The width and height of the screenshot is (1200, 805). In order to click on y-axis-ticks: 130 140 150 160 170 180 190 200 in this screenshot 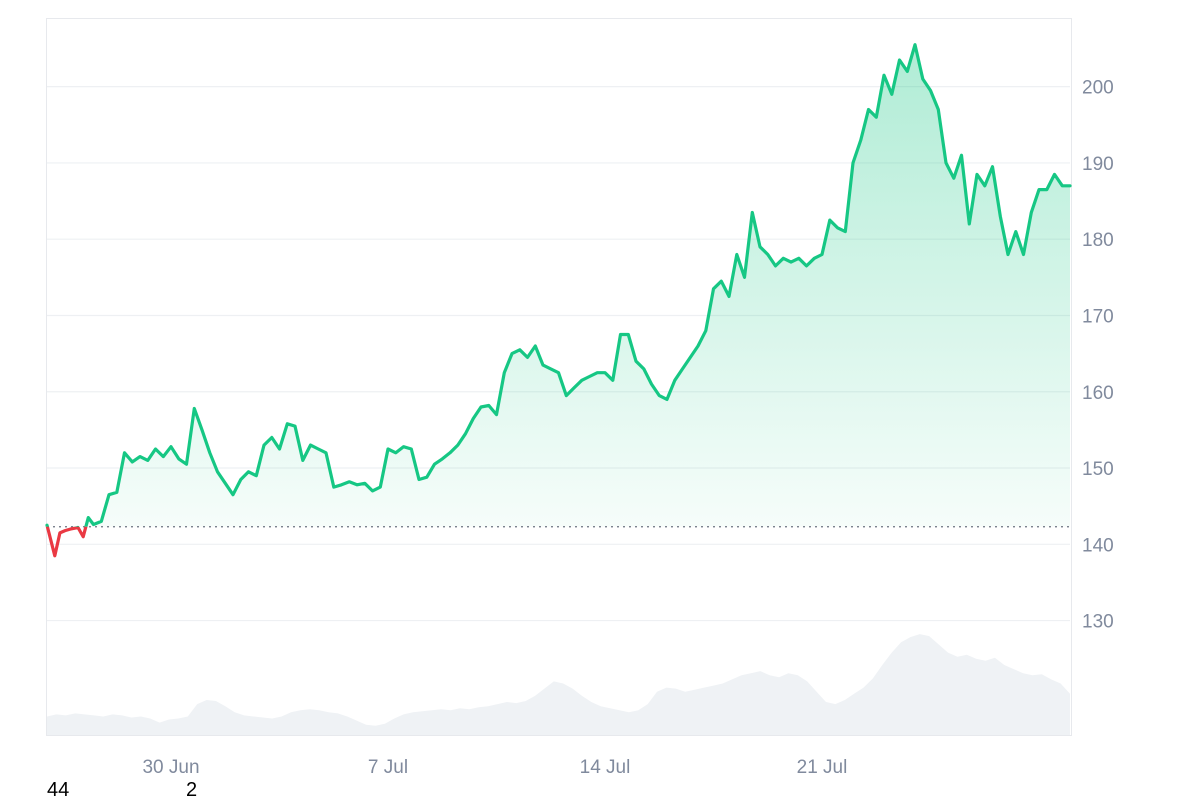, I will do `click(1098, 355)`.